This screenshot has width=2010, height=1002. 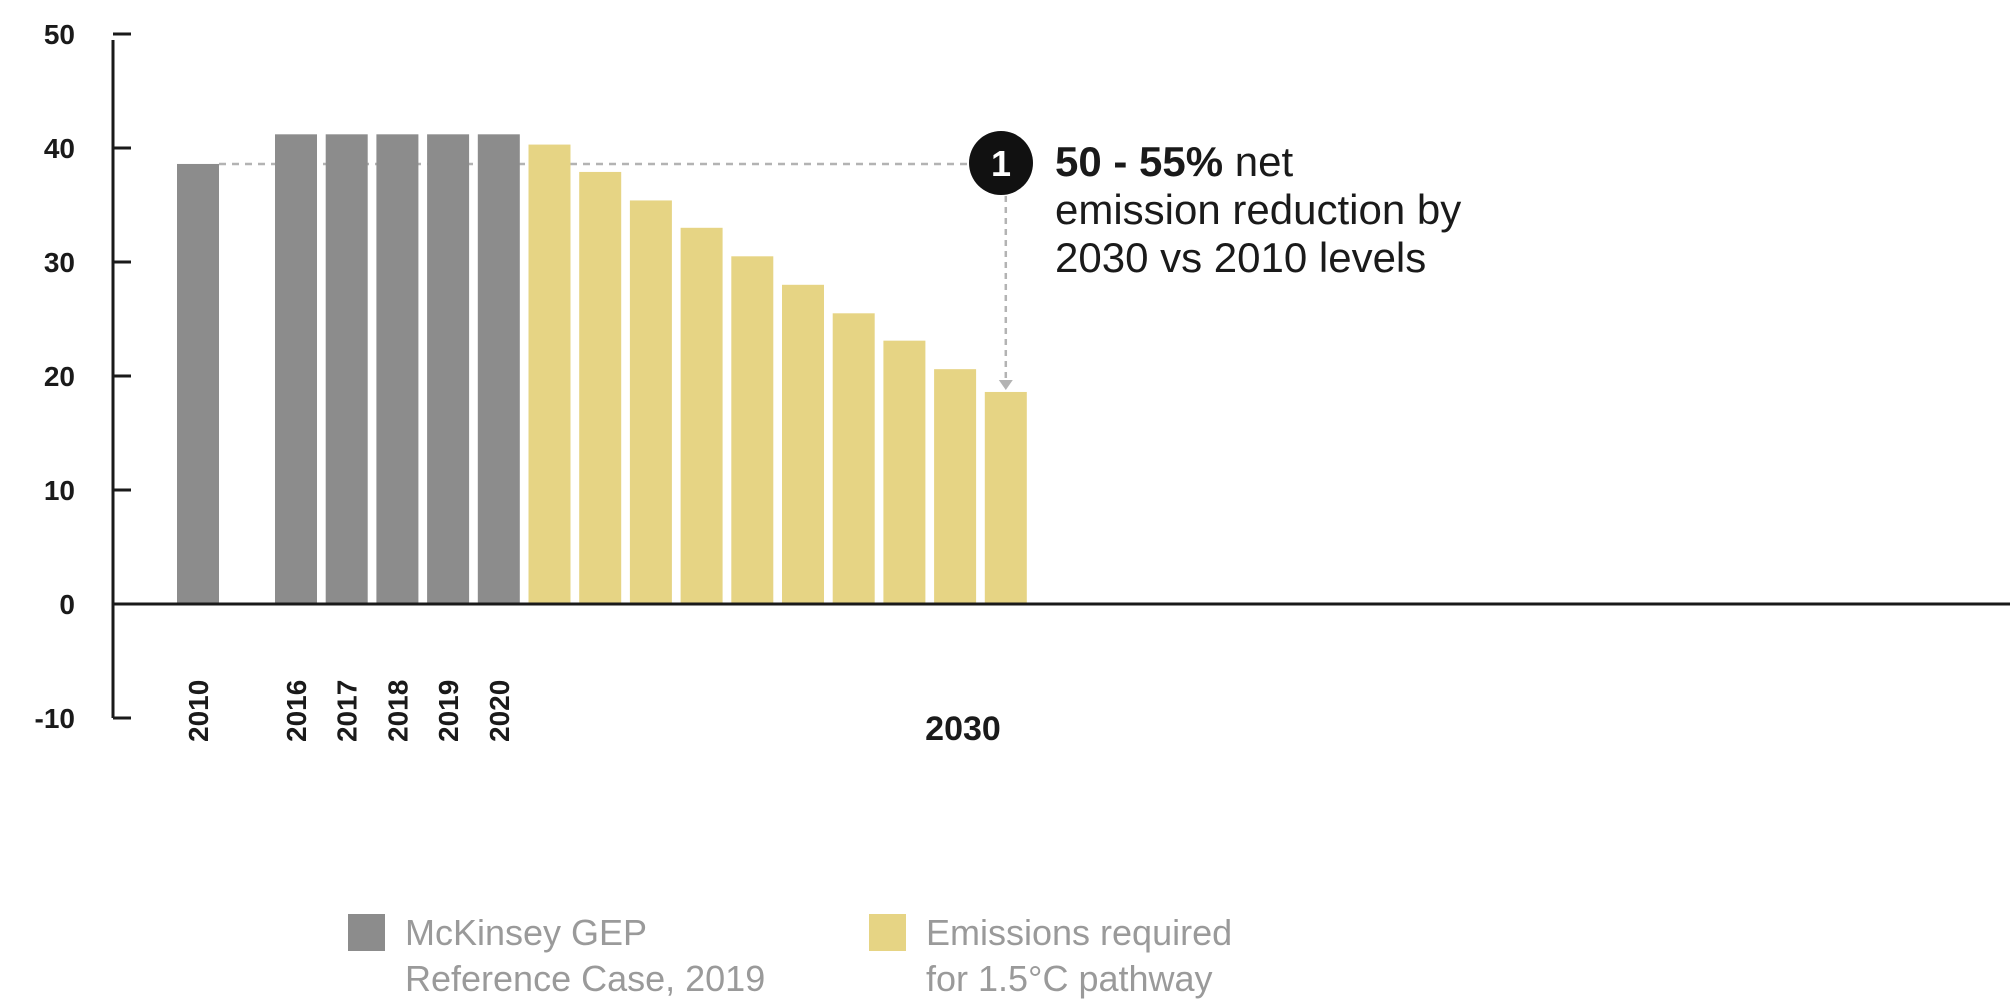 What do you see at coordinates (296, 369) in the screenshot?
I see `bar-2016` at bounding box center [296, 369].